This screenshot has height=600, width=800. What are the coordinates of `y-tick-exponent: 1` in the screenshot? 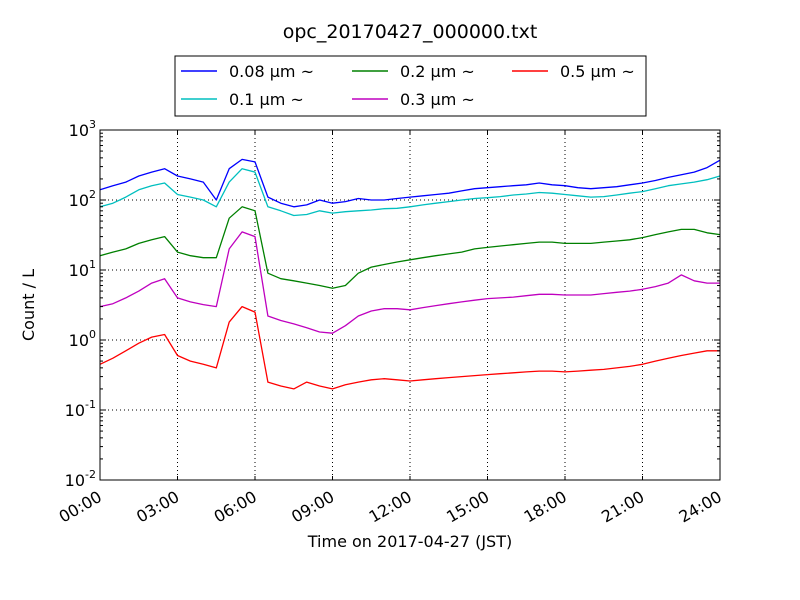 It's located at (92, 264).